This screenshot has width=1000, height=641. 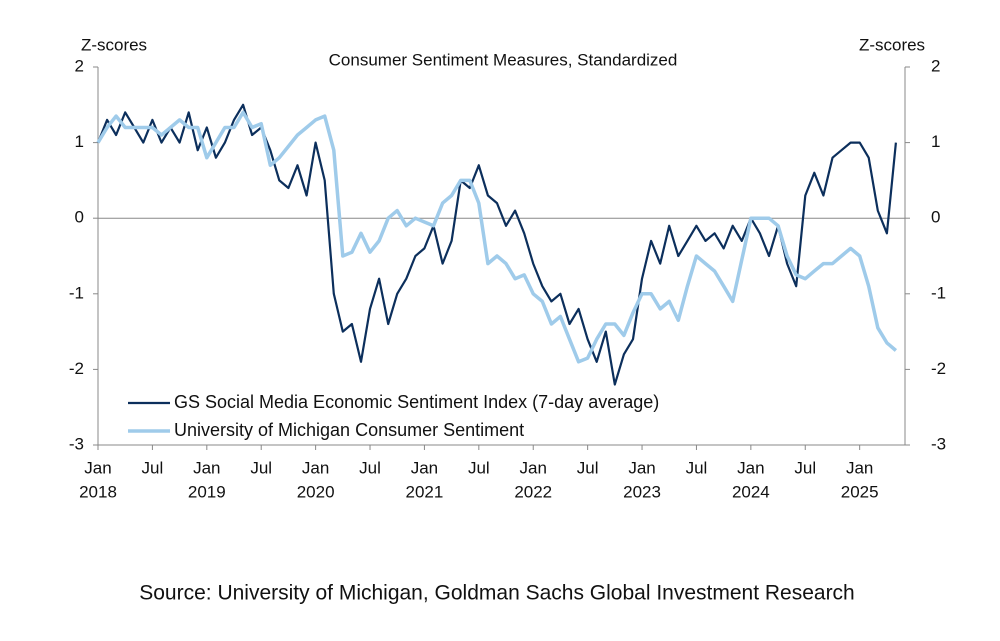 What do you see at coordinates (533, 491) in the screenshot?
I see `x-year-label: 2022` at bounding box center [533, 491].